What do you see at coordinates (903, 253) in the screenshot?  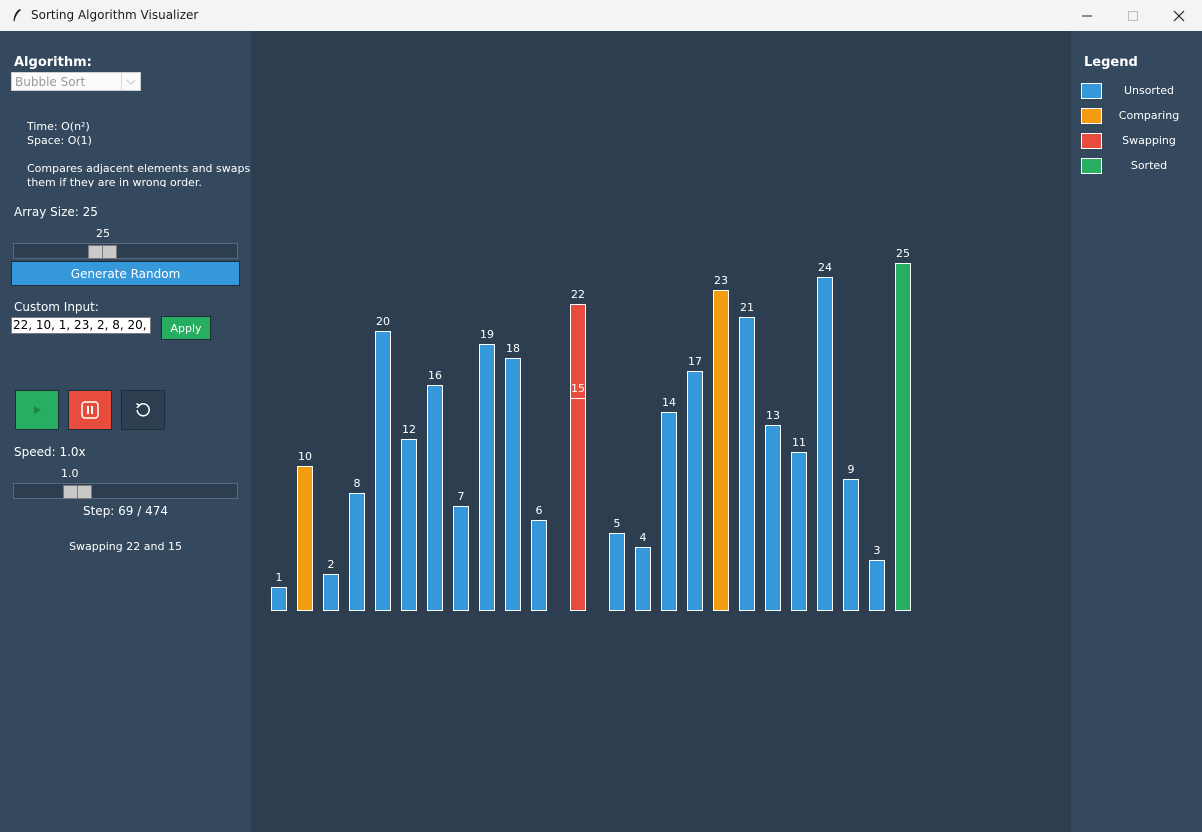 I see `bar-value-label: 25` at bounding box center [903, 253].